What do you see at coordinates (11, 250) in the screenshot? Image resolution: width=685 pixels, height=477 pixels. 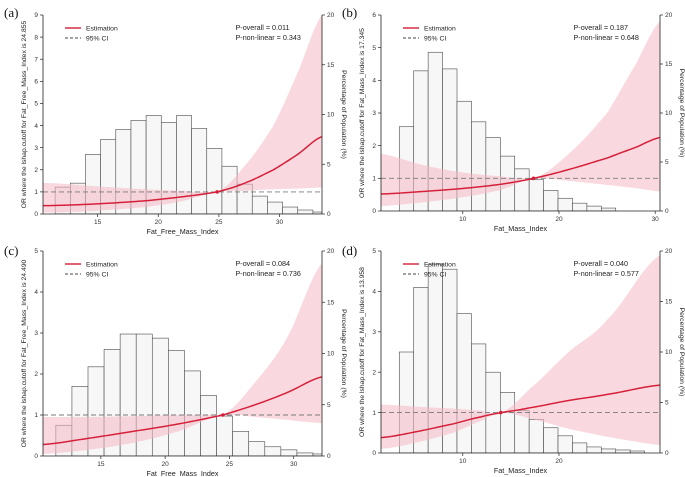 I see `panel-label: (c)` at bounding box center [11, 250].